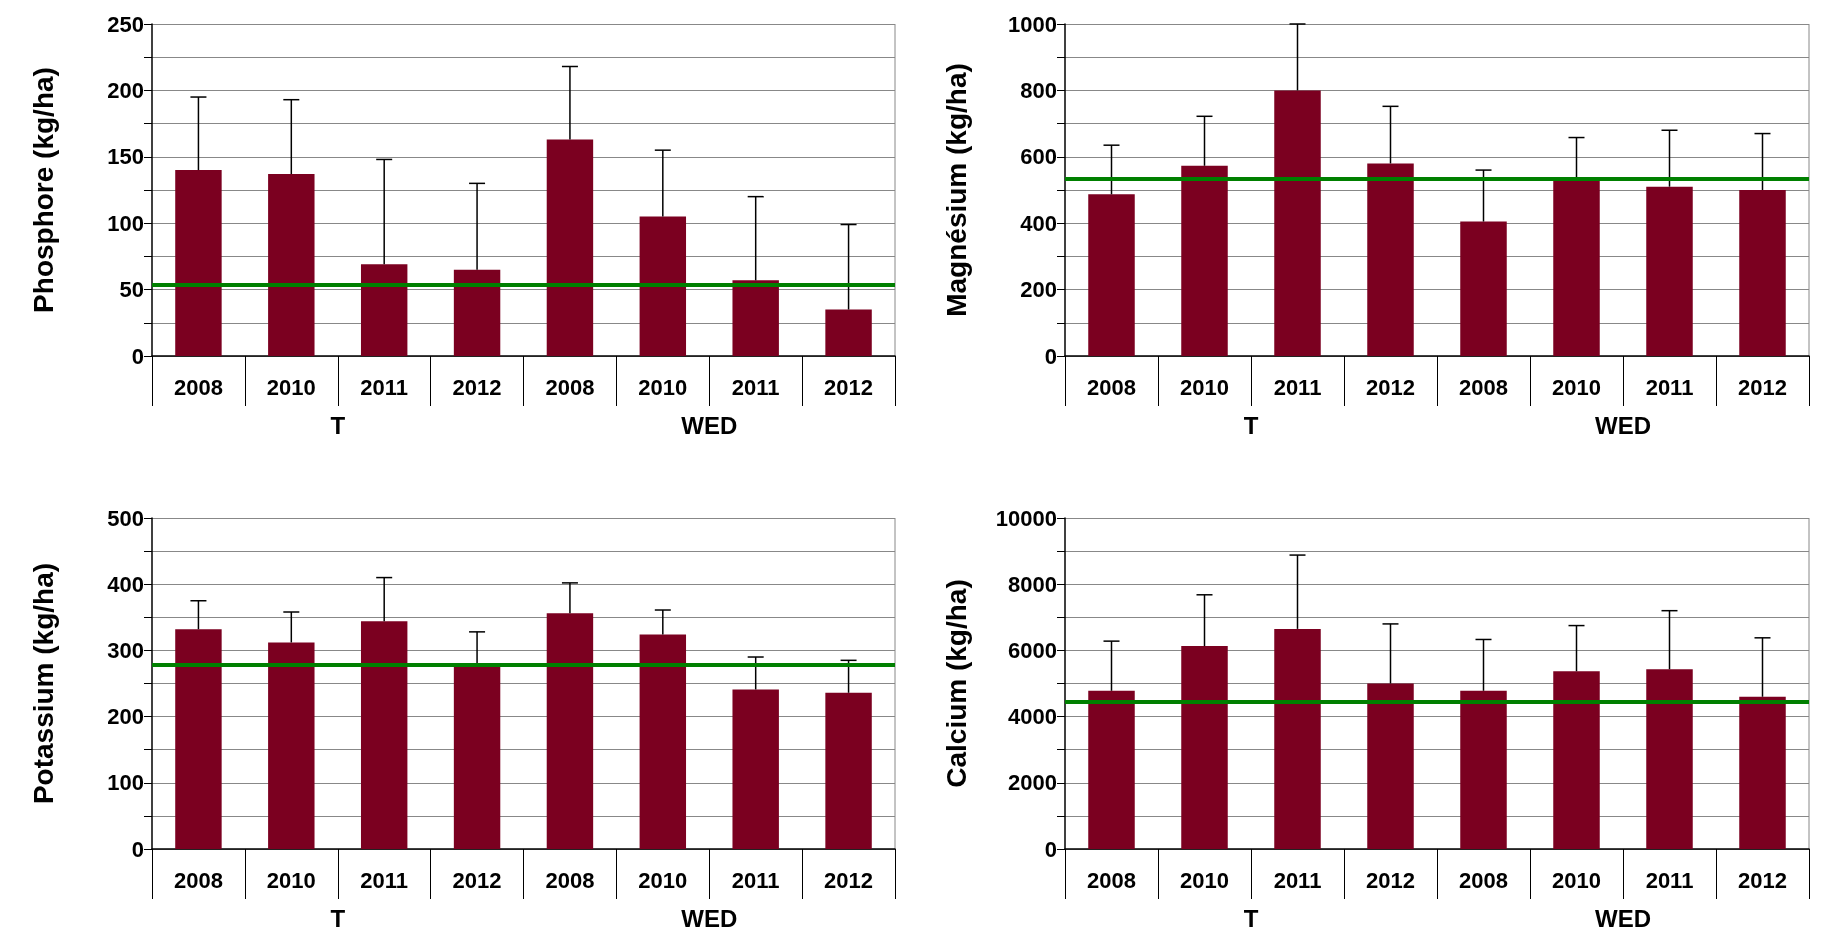 The image size is (1827, 933). What do you see at coordinates (1032, 24) in the screenshot?
I see `y-tick-label: 1000` at bounding box center [1032, 24].